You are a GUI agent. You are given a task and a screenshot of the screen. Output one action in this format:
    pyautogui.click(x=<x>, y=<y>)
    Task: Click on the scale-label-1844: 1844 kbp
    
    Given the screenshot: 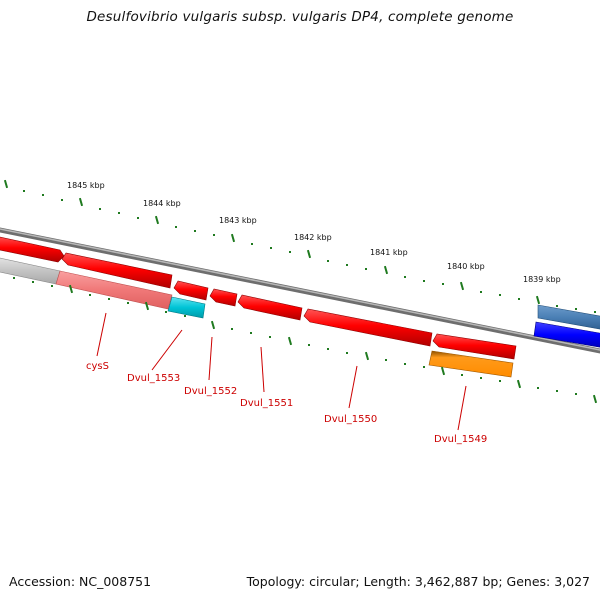 What is the action you would take?
    pyautogui.click(x=162, y=203)
    